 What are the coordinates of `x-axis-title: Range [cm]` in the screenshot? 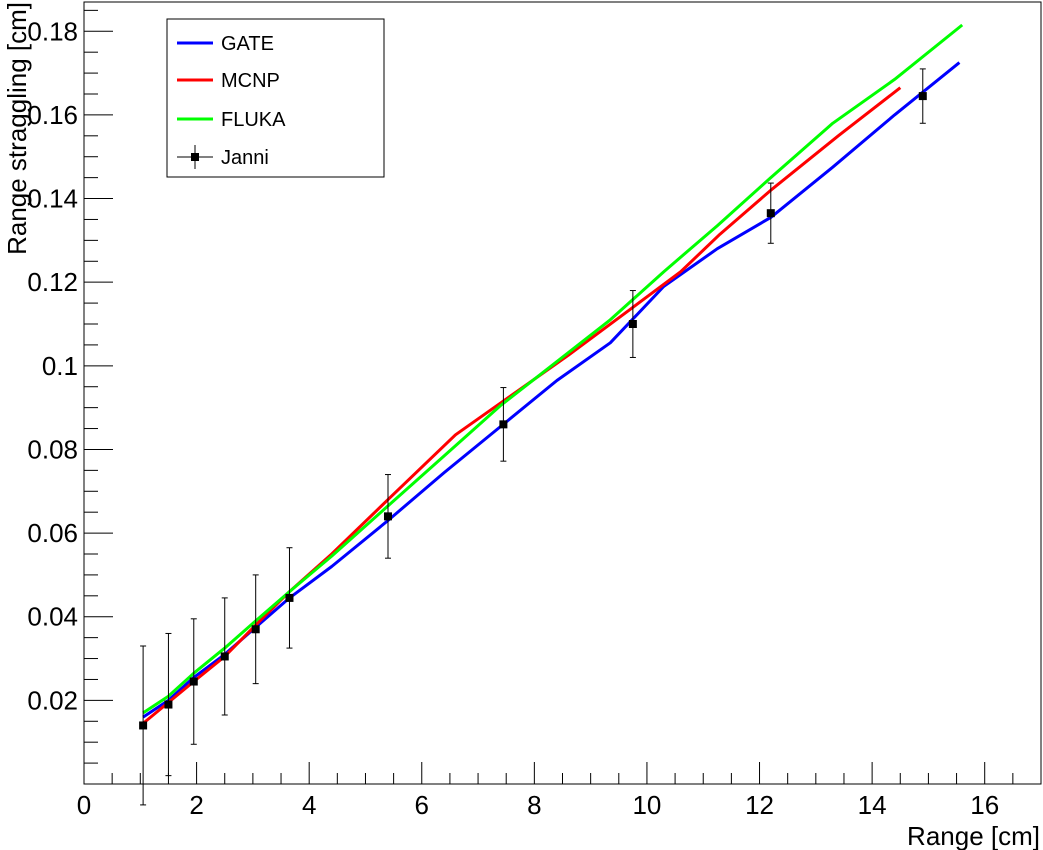 It's located at (973, 835).